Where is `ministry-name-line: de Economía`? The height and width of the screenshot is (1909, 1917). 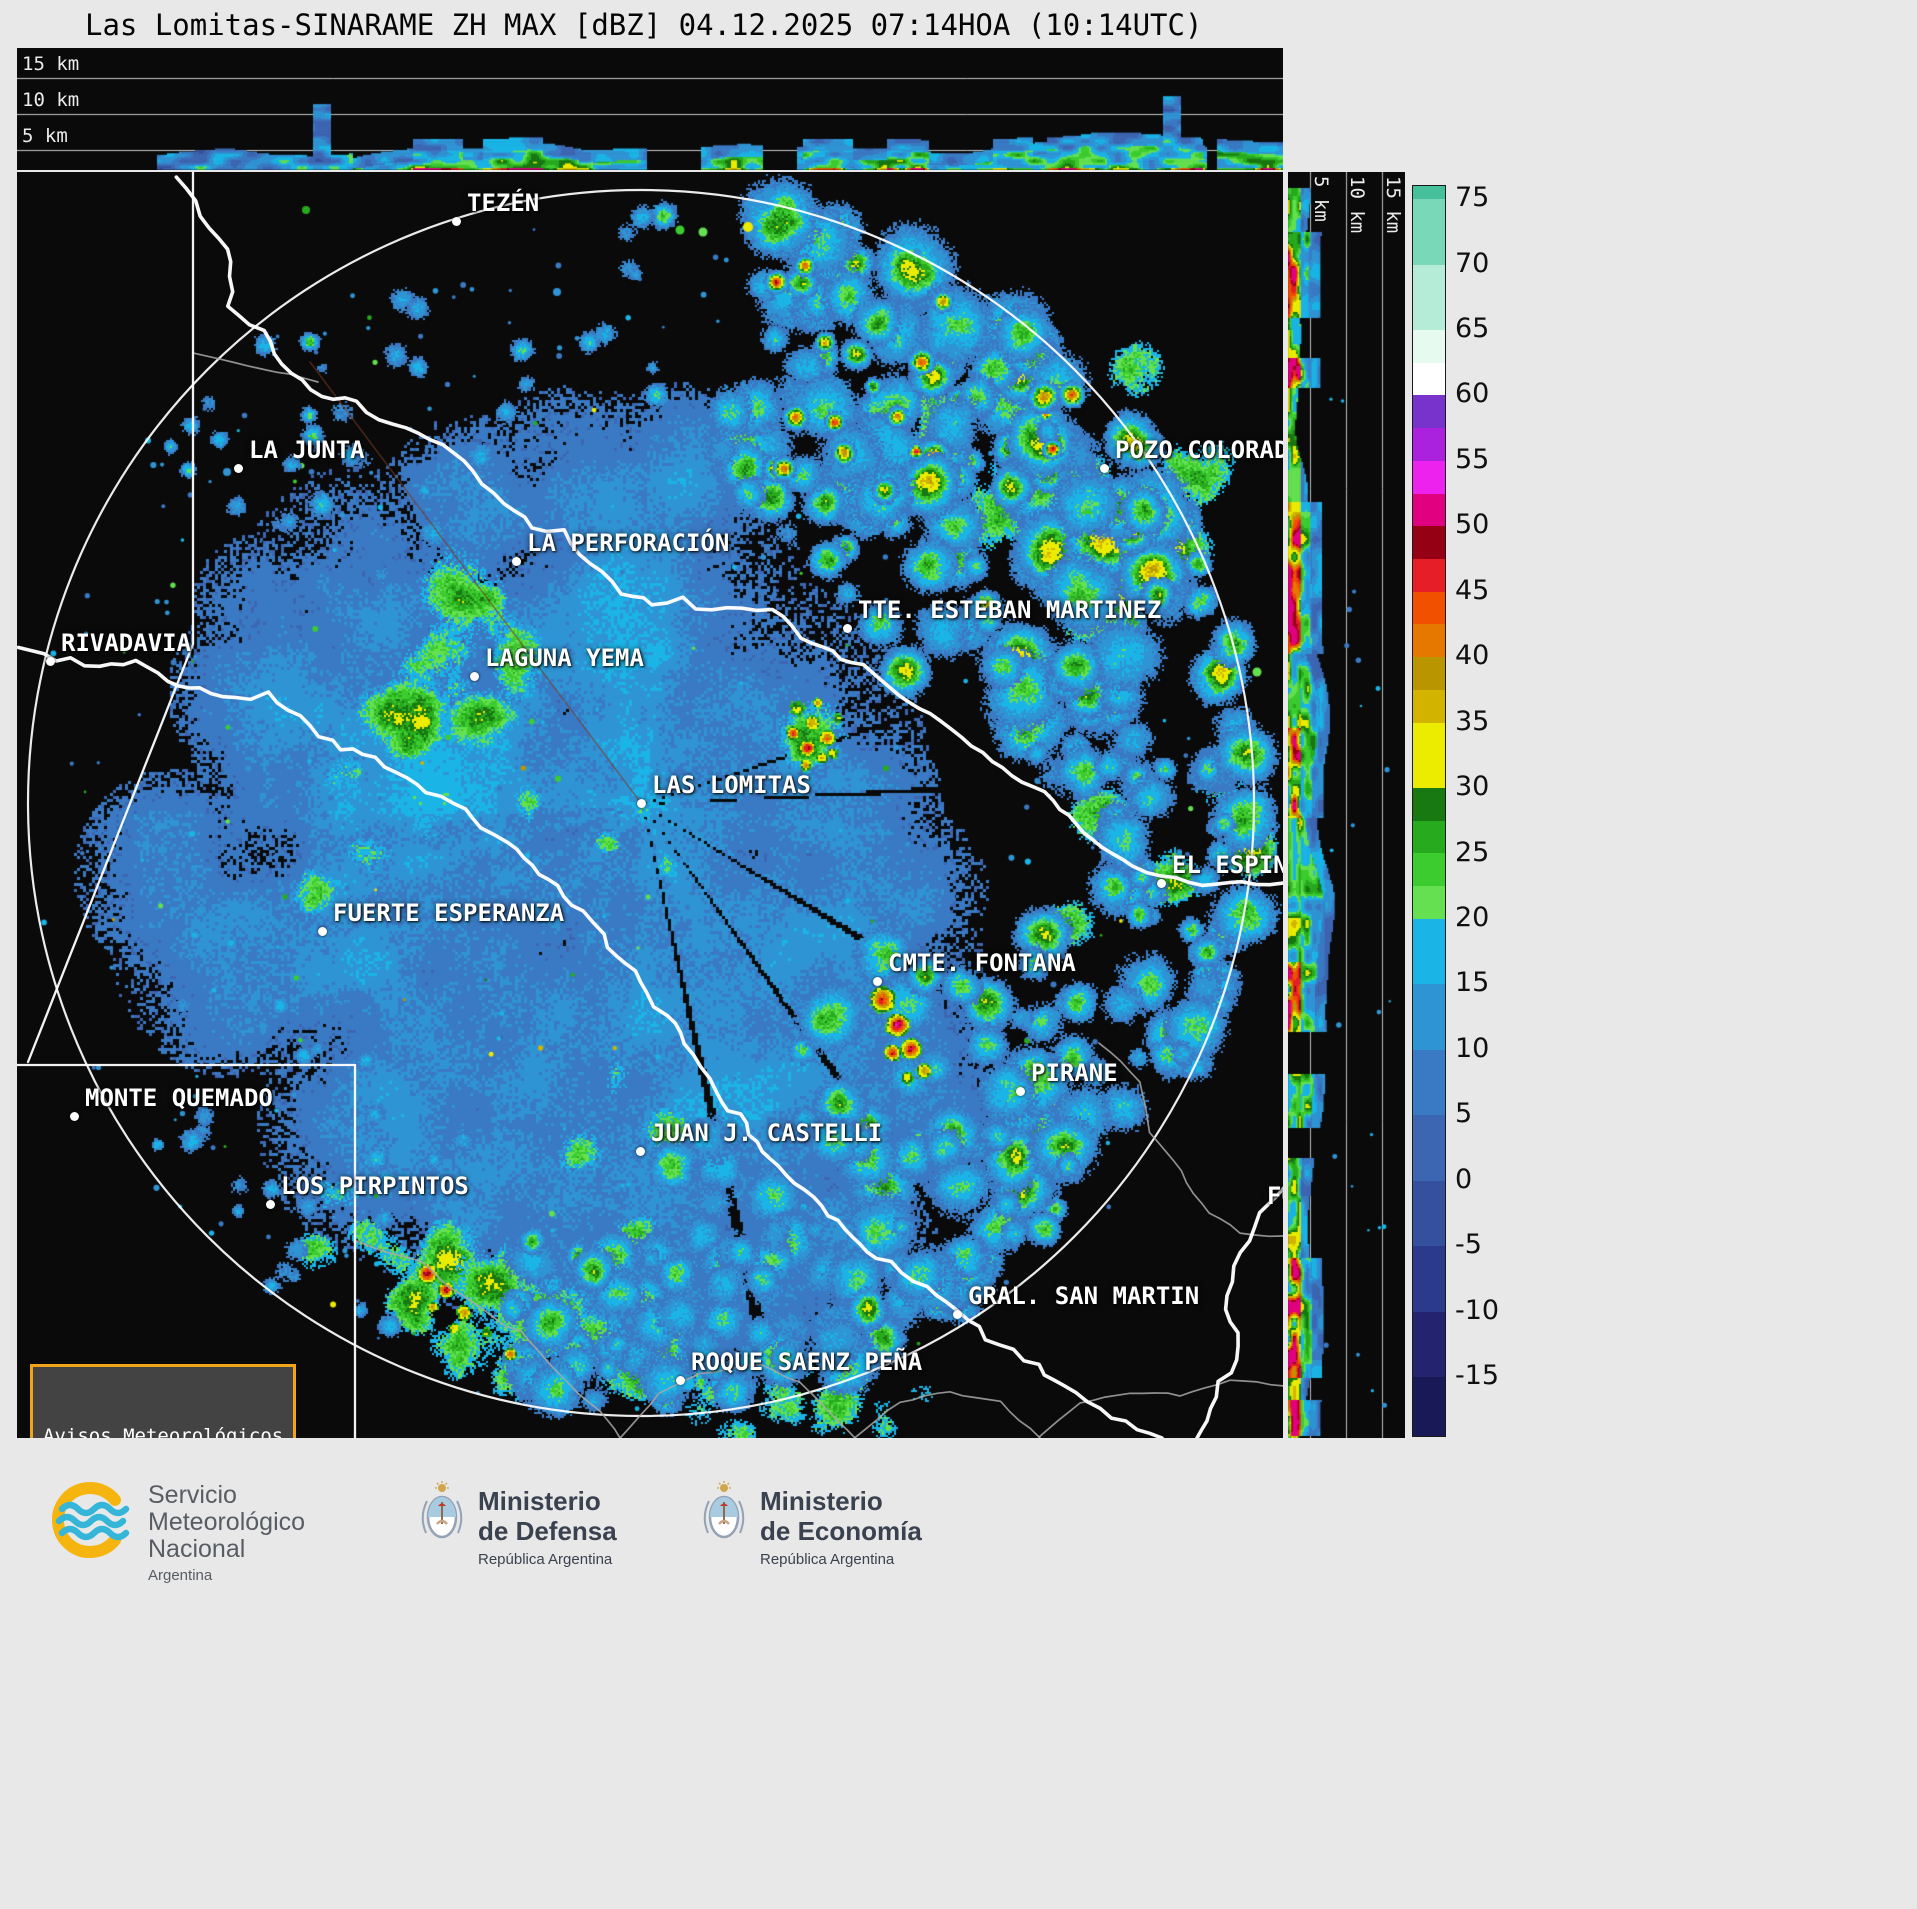
ministry-name-line: de Economía is located at coordinates (841, 1531).